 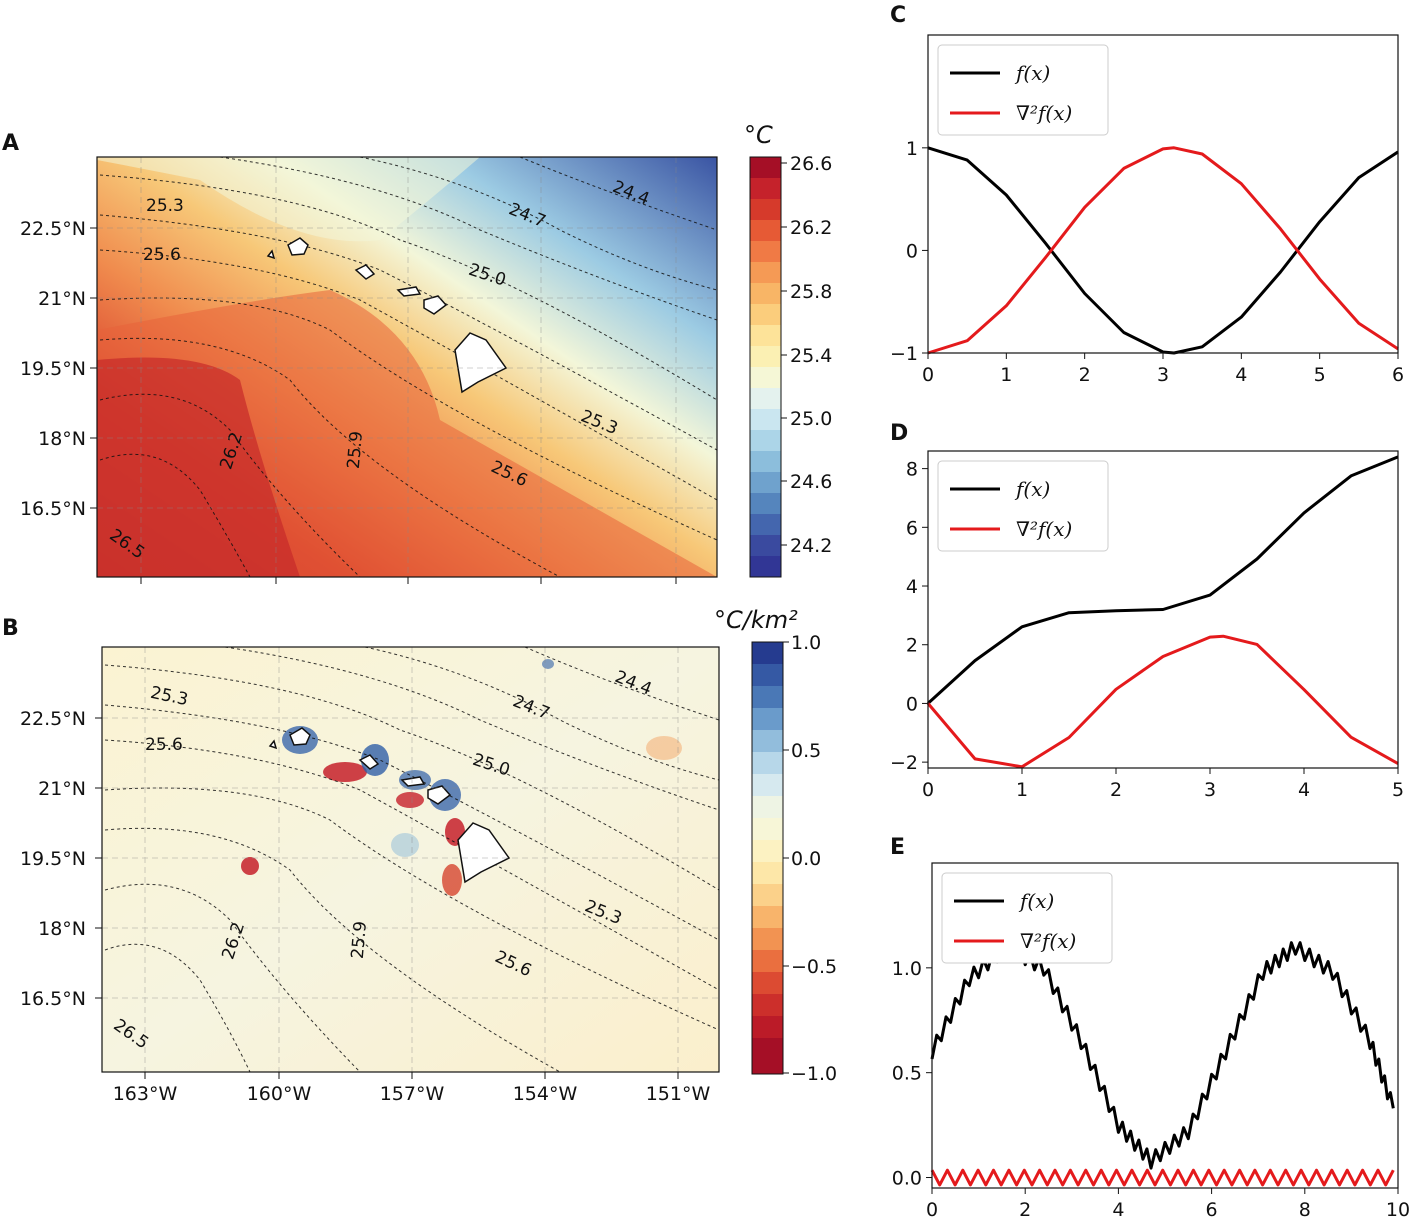 I want to click on lon-tick-label: 154°W, so click(x=545, y=1094).